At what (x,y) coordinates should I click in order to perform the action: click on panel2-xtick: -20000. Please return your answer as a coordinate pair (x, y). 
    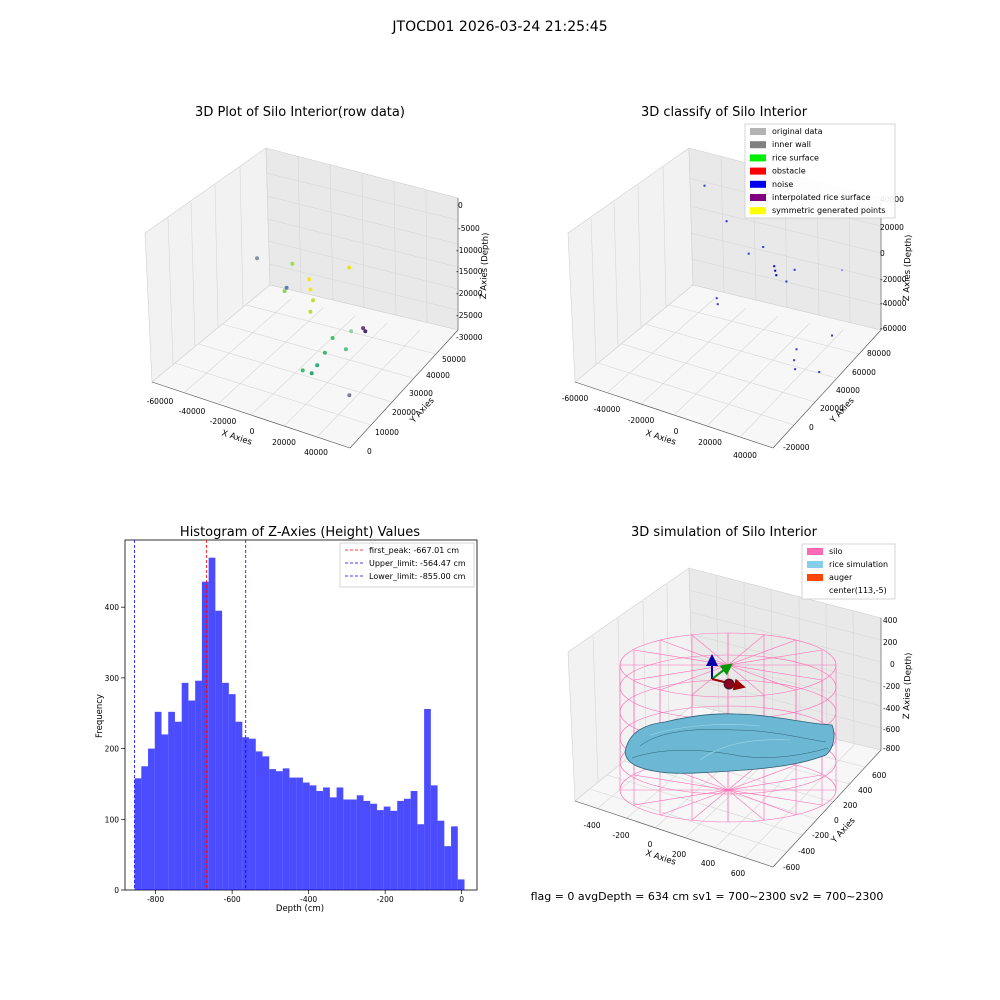
    Looking at the image, I should click on (641, 420).